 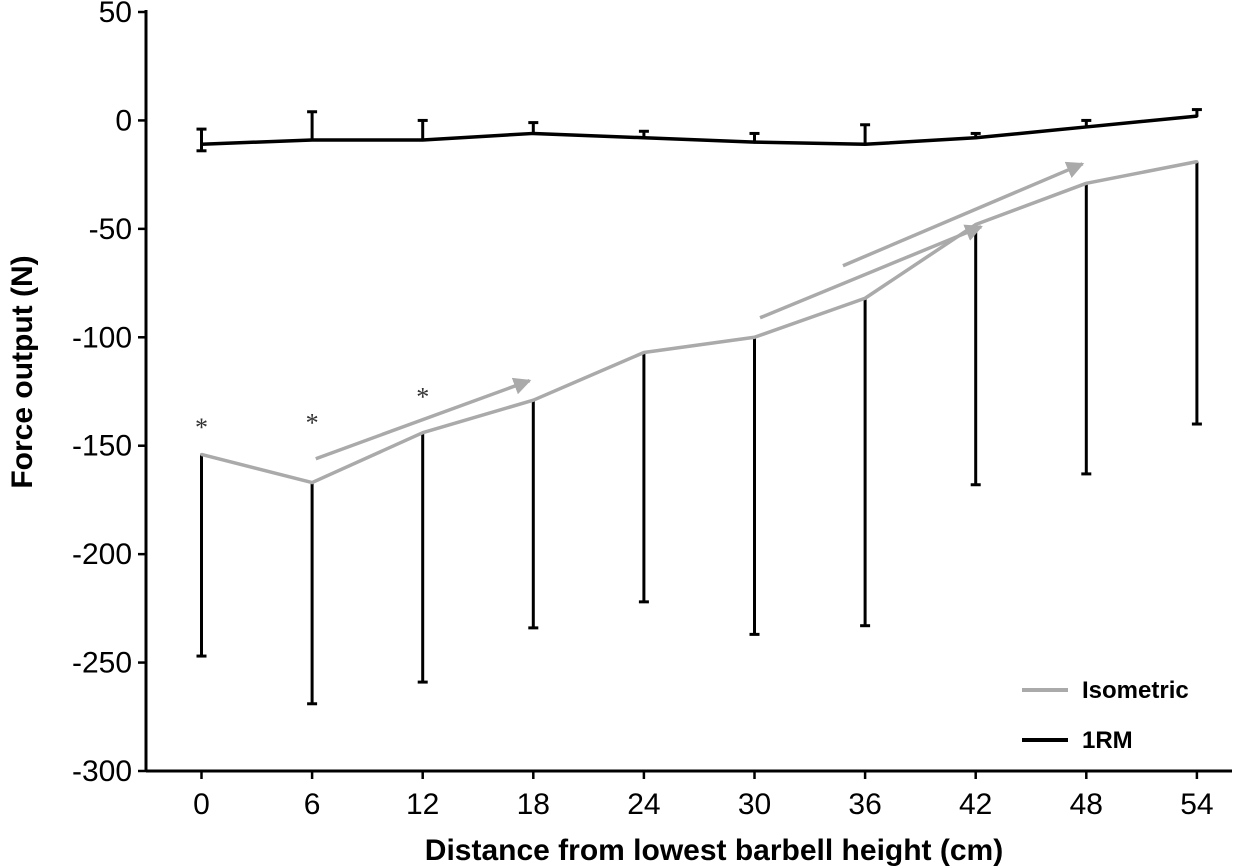 I want to click on y-tick-label: -150, so click(x=102, y=446).